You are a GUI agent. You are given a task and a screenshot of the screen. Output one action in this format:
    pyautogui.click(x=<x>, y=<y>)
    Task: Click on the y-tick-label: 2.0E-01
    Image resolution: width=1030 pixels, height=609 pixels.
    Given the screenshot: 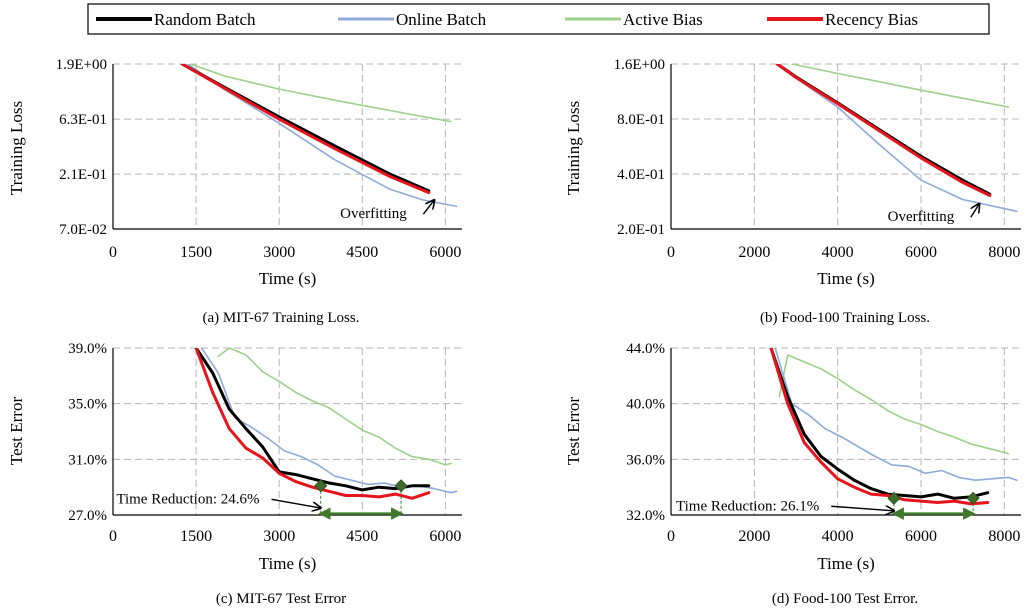 What is the action you would take?
    pyautogui.click(x=641, y=230)
    